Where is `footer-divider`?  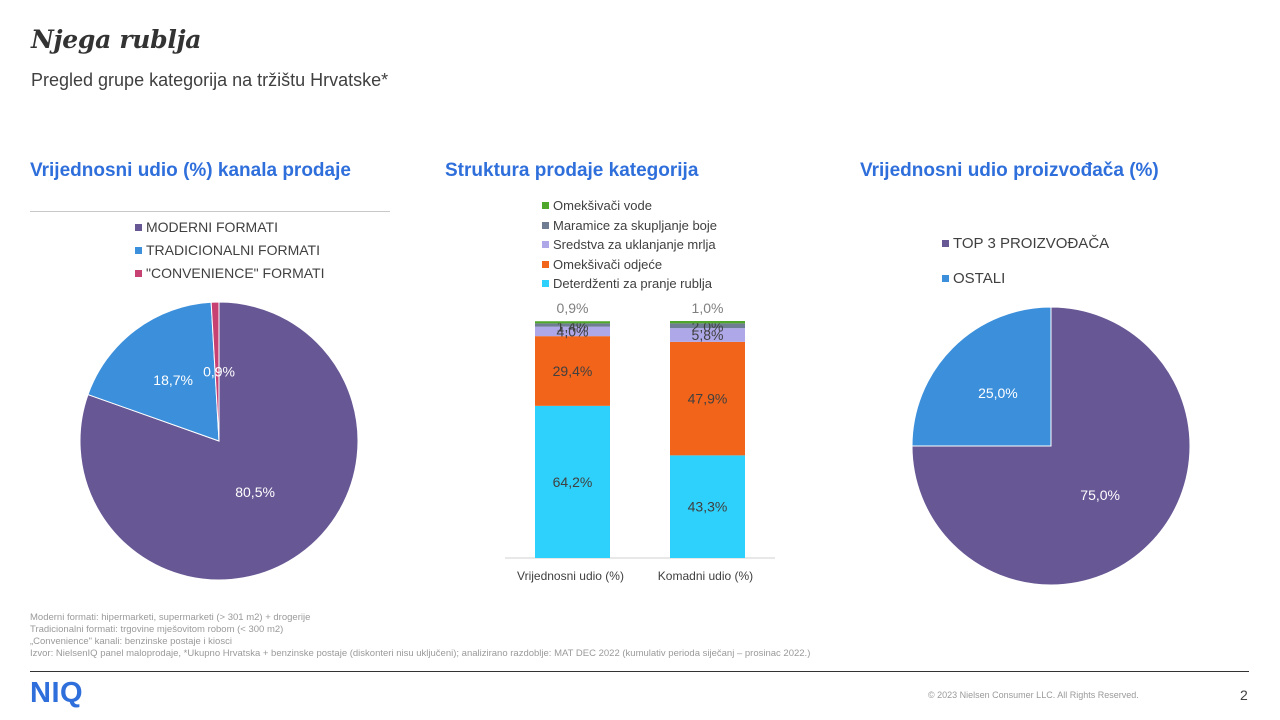
footer-divider is located at coordinates (639, 671).